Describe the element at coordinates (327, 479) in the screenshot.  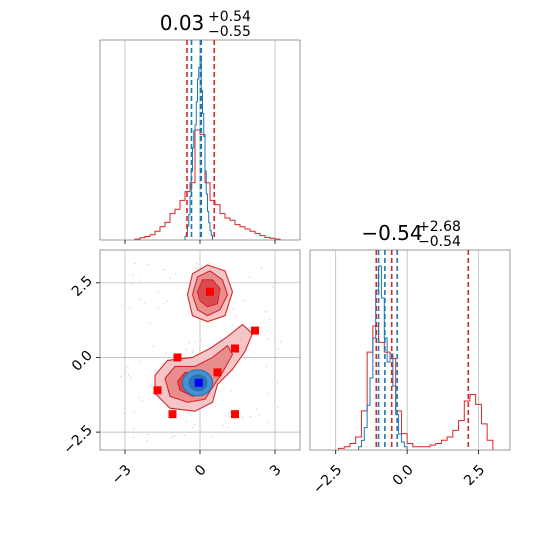
I see `br-xtick-label-0: −2.5` at that location.